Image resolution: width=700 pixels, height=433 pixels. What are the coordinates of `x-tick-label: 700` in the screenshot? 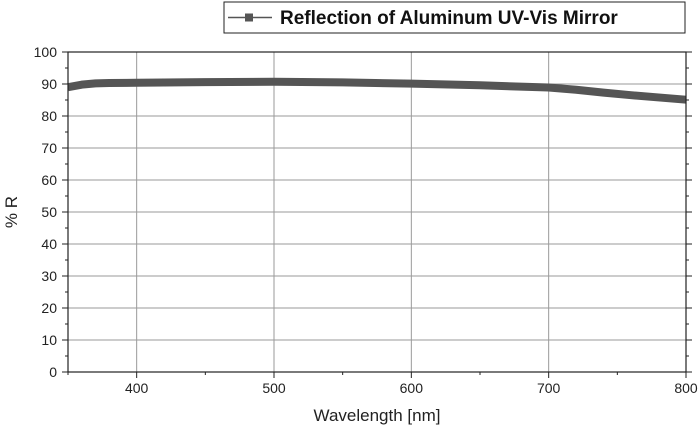 It's located at (549, 388).